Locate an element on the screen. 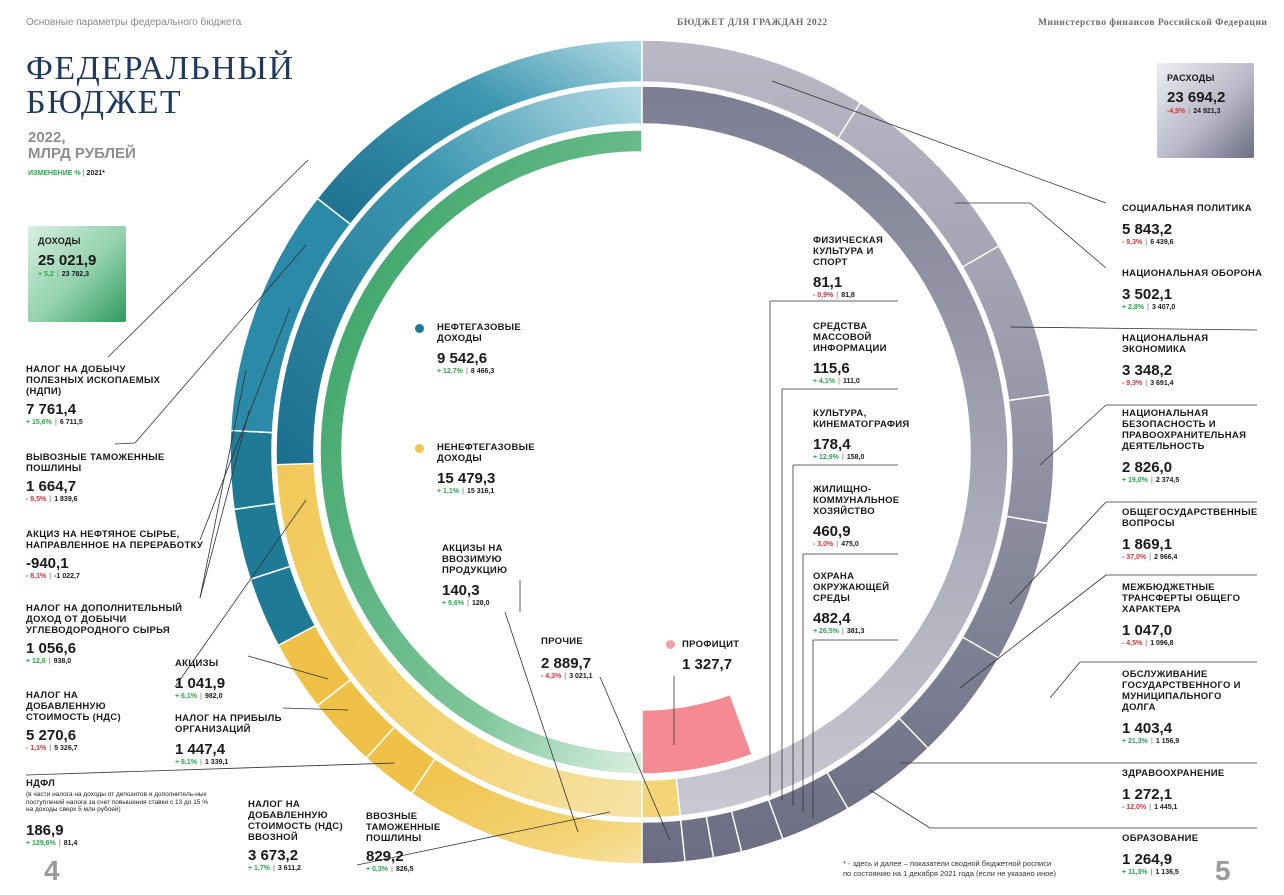  item-change: + 19,0% is located at coordinates (1135, 480).